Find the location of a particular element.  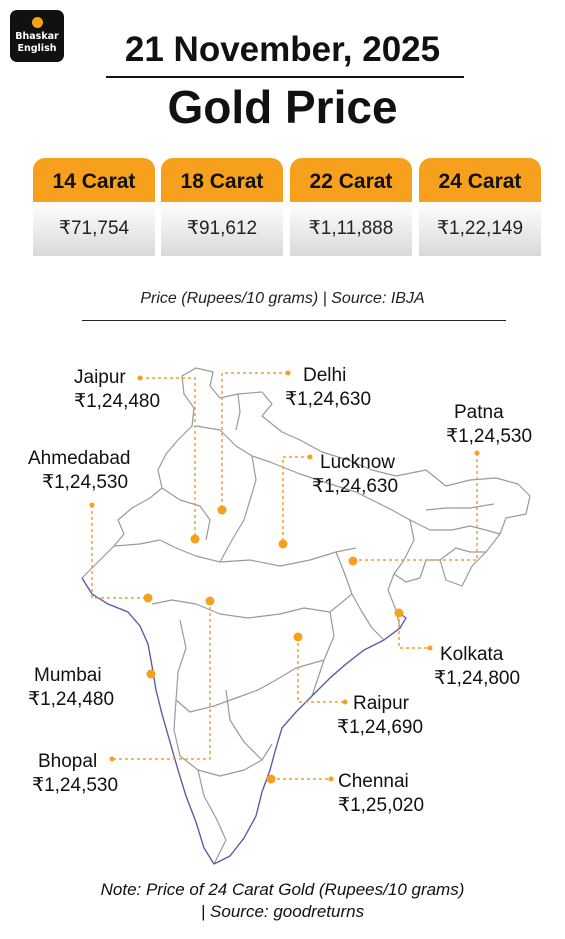

city-label-delhi: Delhi ₹1,24,630 is located at coordinates (328, 388).